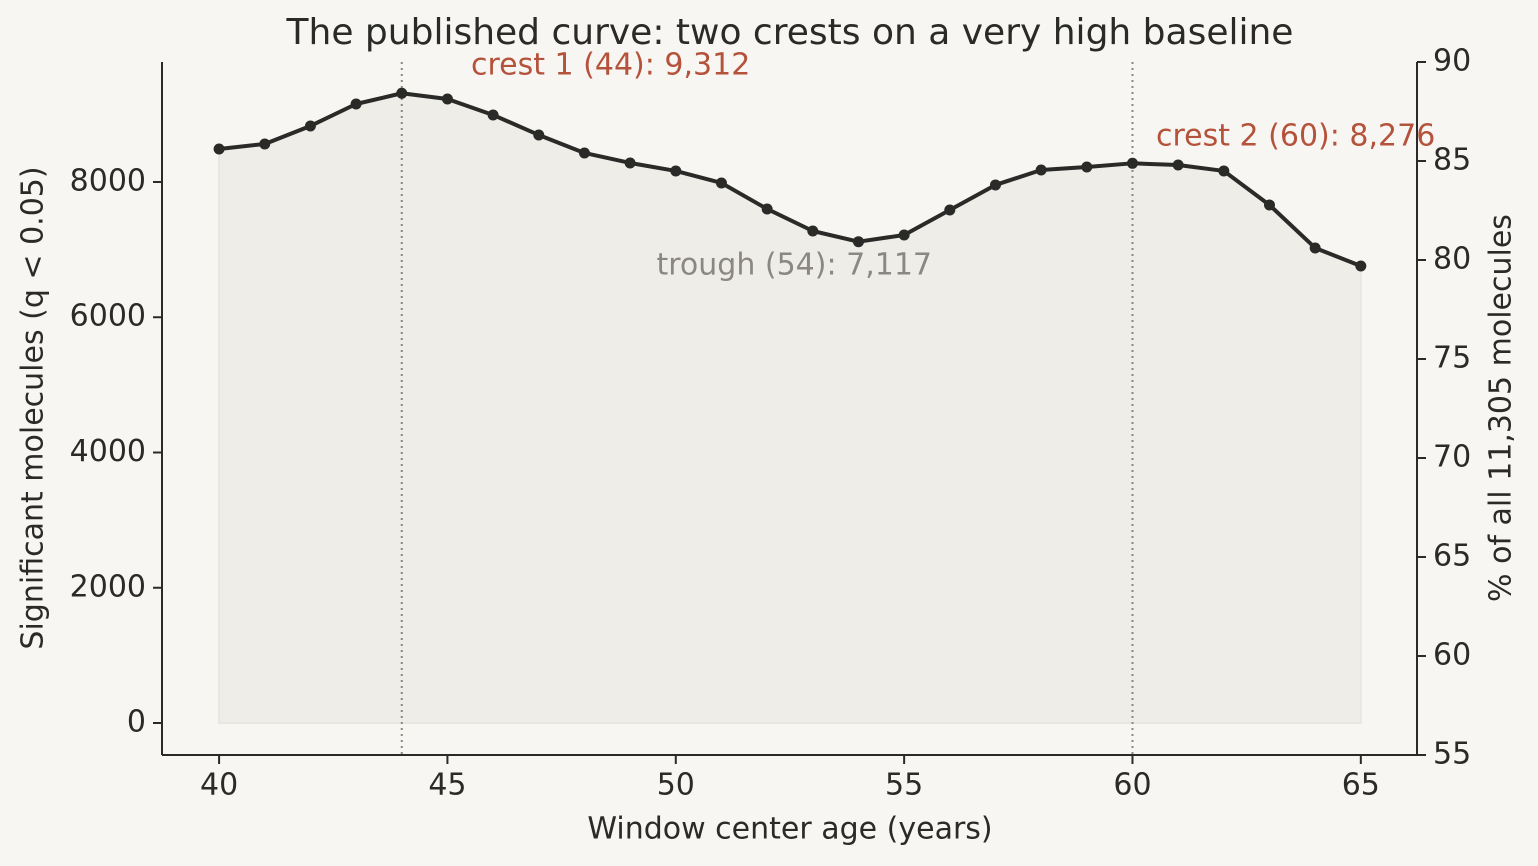 This screenshot has height=866, width=1538. What do you see at coordinates (1501, 408) in the screenshot?
I see `y2-axis-label: % of all 11,305 molecules` at bounding box center [1501, 408].